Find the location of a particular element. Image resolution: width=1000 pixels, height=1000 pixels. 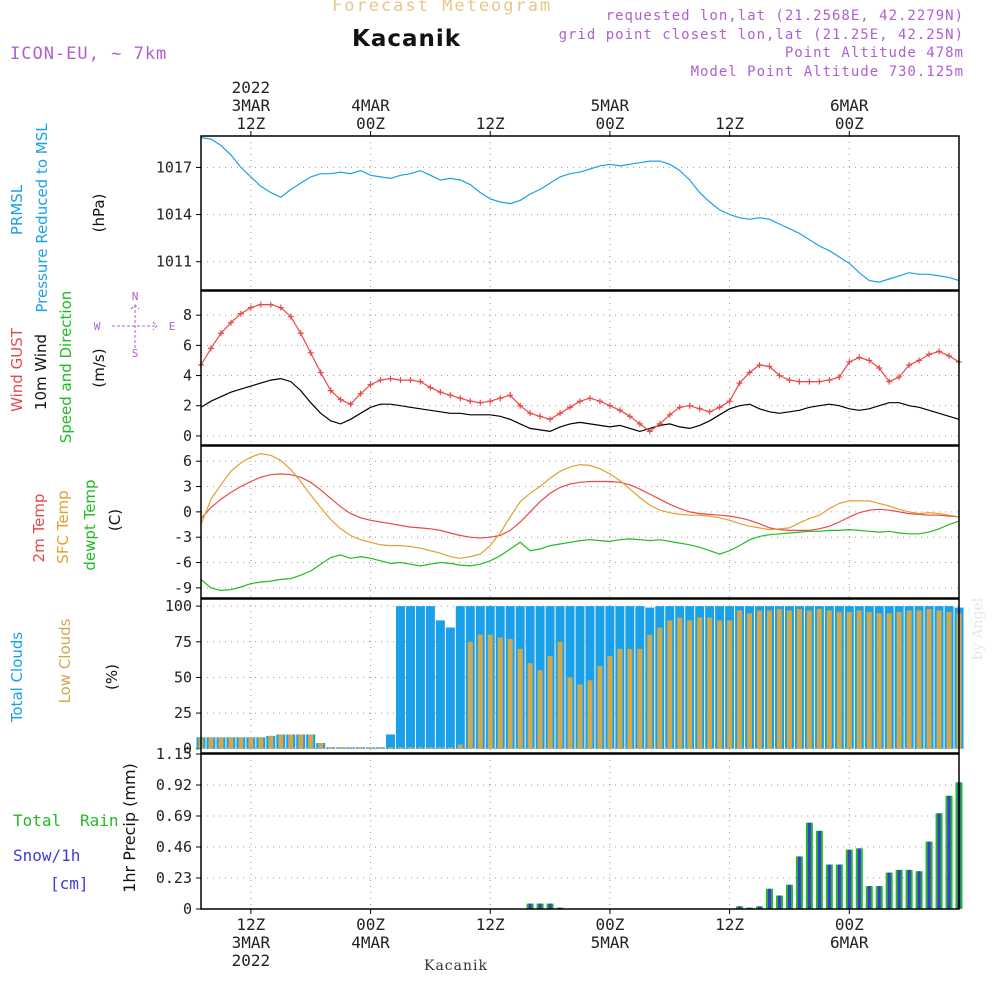

pressure-label-long: Pressure Reduced to MSL is located at coordinates (42, 218).